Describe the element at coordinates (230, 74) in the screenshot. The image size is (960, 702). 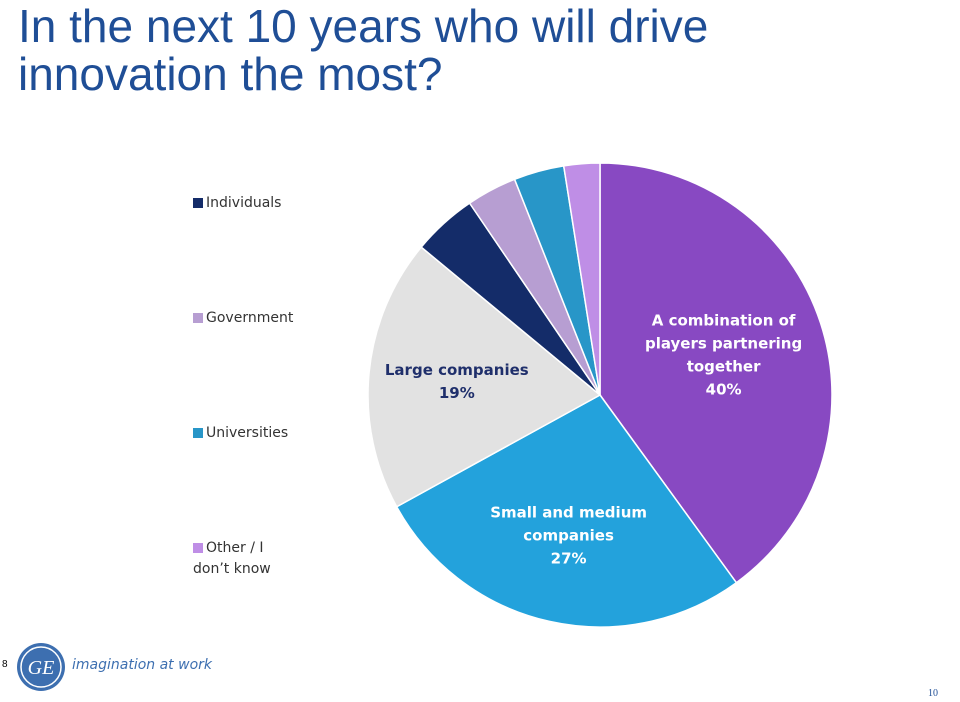
I see `title-line-2: innovation the most?` at that location.